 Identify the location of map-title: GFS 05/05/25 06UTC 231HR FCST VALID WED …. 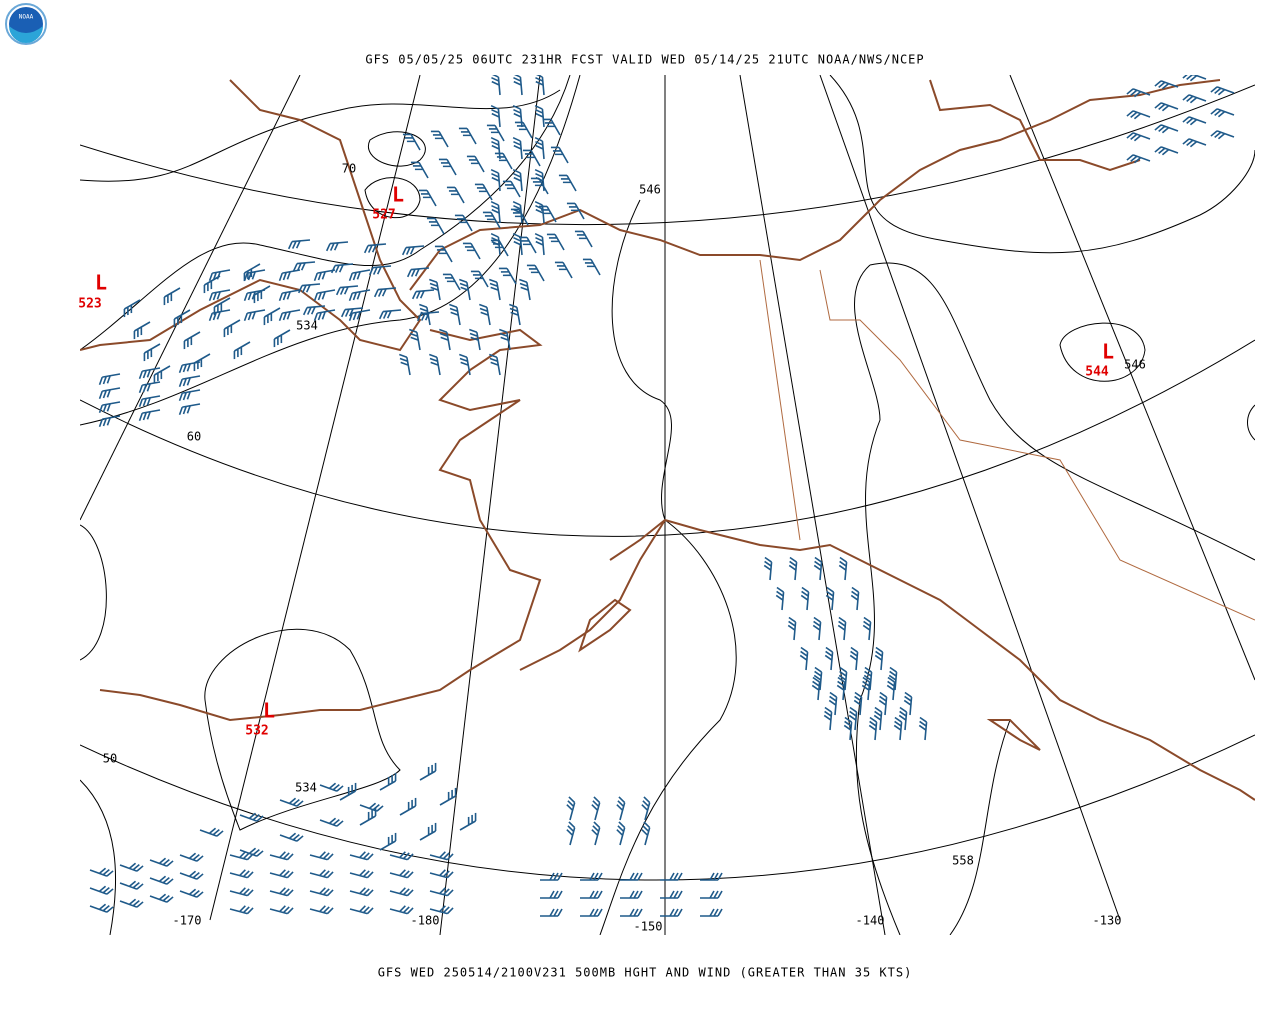
(644, 60).